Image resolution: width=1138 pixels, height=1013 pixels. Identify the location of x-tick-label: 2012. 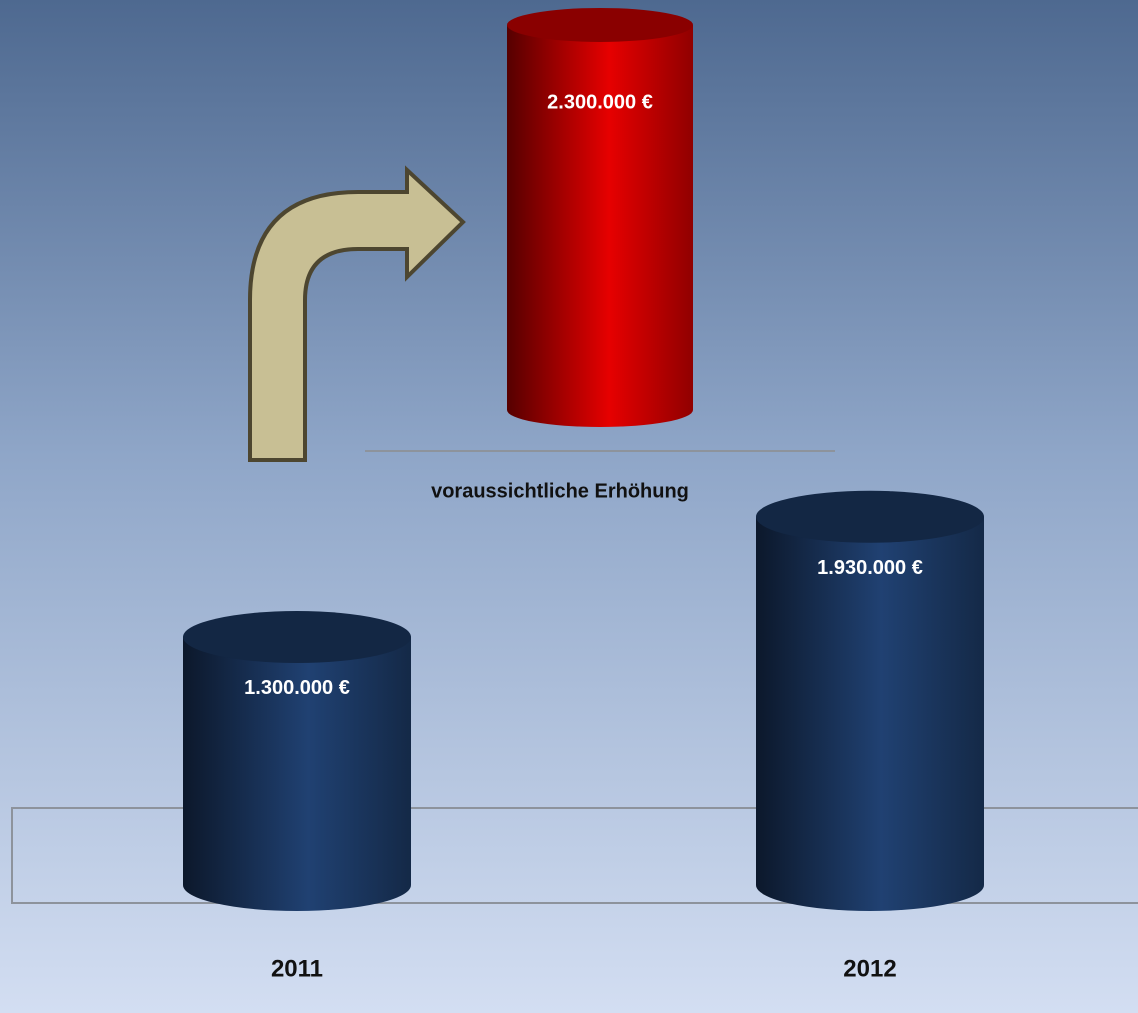
(869, 968).